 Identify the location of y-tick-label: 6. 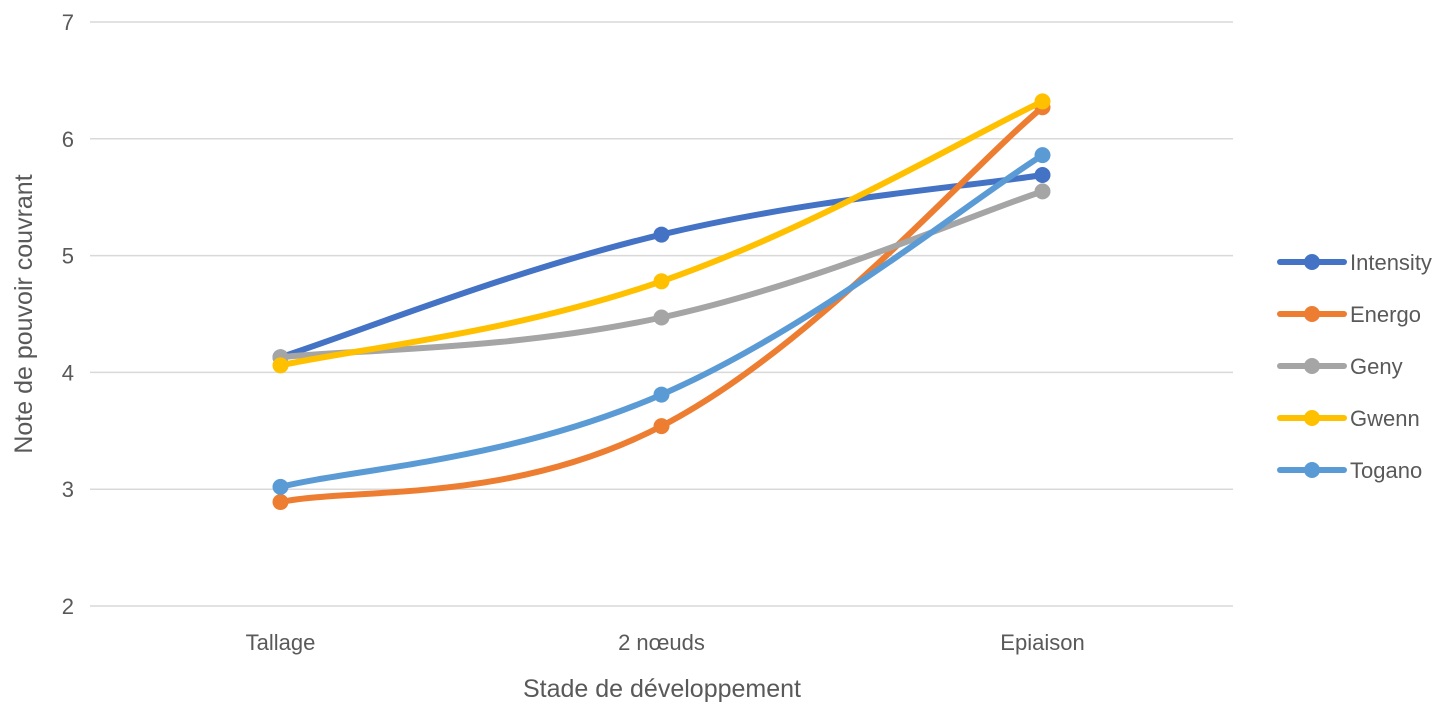
(68, 139).